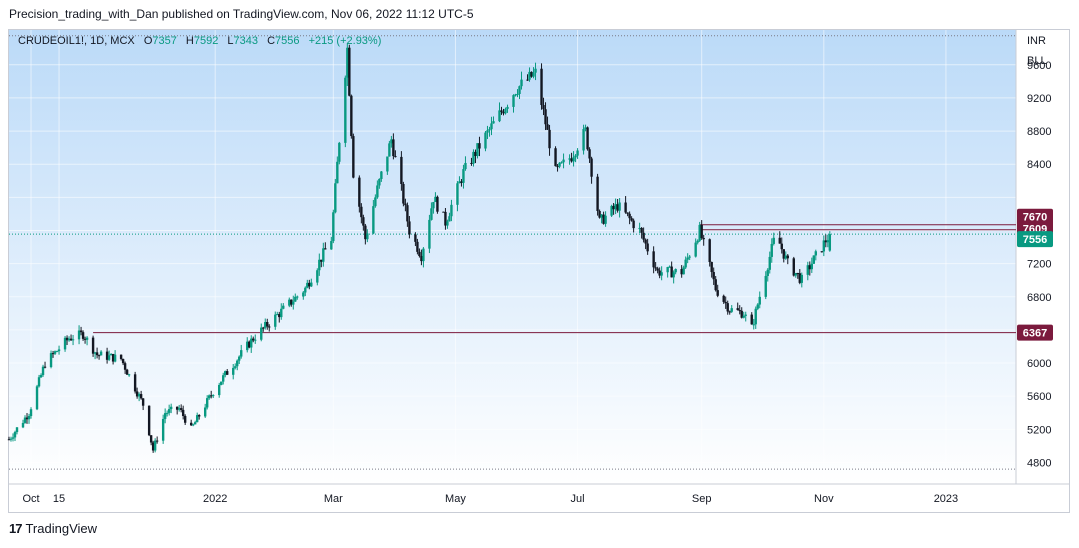 This screenshot has width=1079, height=548. Describe the element at coordinates (490, 499) in the screenshot. I see `time-axis: Oct 15 2022 Mar May Jul Sep Nov 2023` at that location.